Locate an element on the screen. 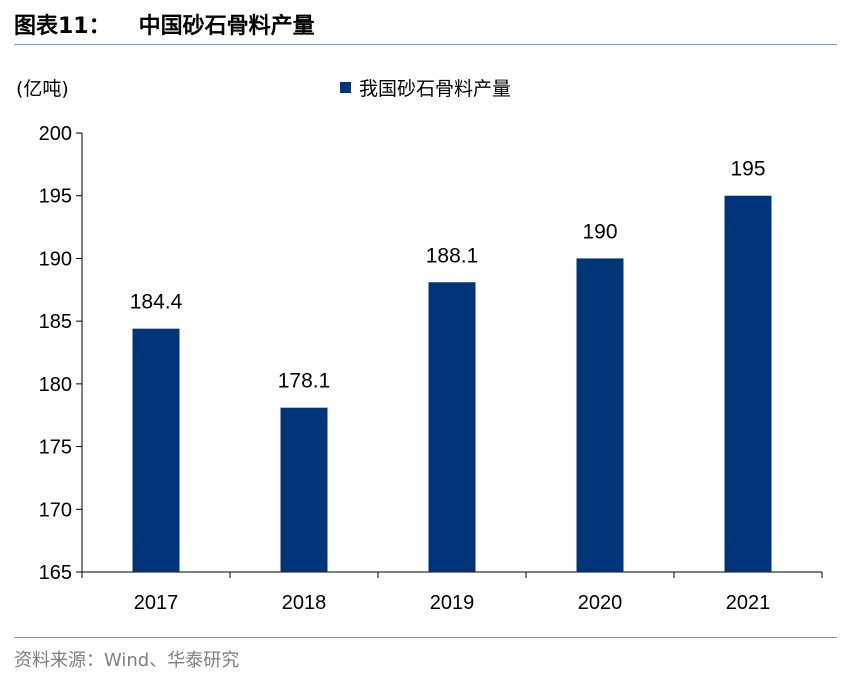 The height and width of the screenshot is (677, 865). x-tick-label: 2021 is located at coordinates (748, 603).